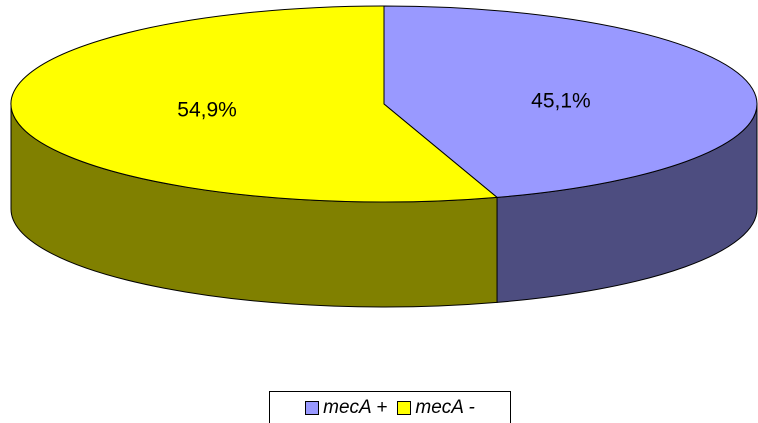 The image size is (758, 423). I want to click on legend-entry-mecA-minus: mecA -, so click(436, 407).